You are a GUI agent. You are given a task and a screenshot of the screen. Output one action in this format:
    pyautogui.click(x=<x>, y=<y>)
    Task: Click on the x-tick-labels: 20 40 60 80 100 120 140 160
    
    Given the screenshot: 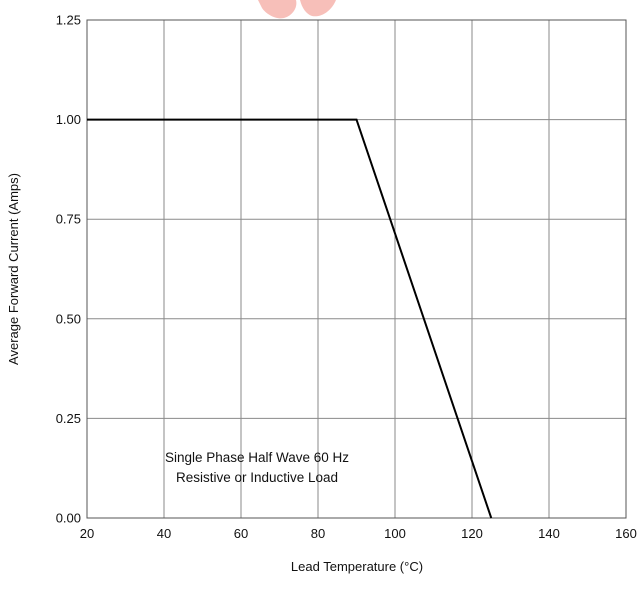 What is the action you would take?
    pyautogui.click(x=358, y=533)
    